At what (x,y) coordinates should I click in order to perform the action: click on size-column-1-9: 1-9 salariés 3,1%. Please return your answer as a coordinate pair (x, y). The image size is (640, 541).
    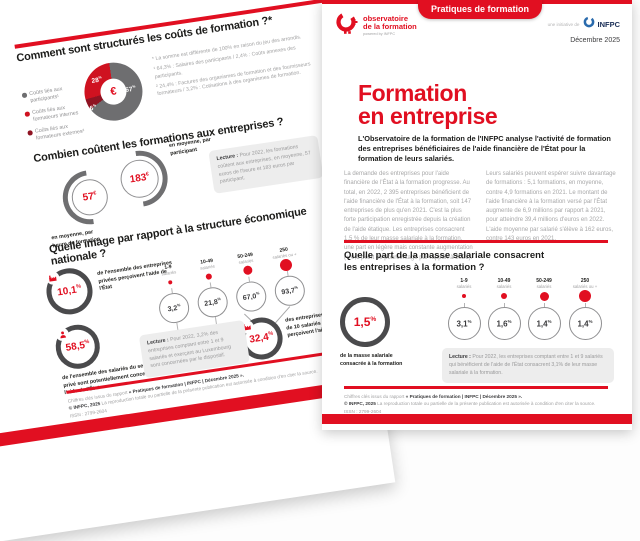
    Looking at the image, I should click on (464, 309).